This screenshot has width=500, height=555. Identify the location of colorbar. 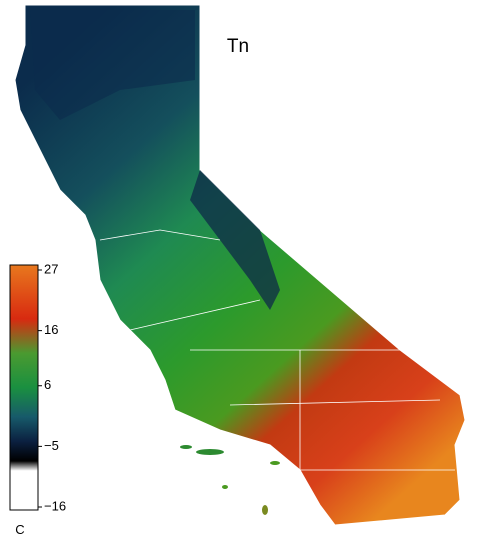
(24, 387).